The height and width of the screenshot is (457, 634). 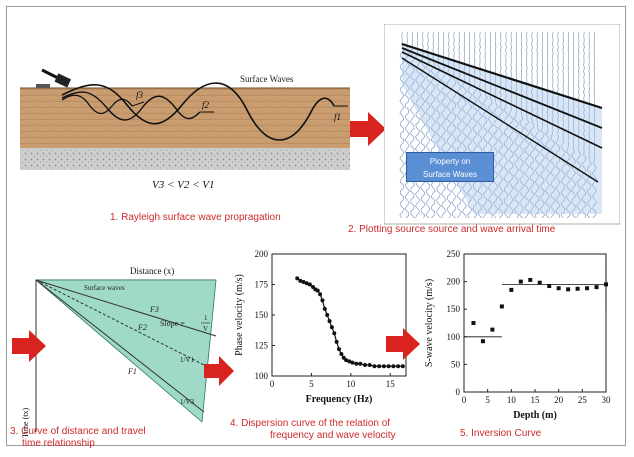 What do you see at coordinates (535, 415) in the screenshot?
I see `x-axis-label: Depth (m)` at bounding box center [535, 415].